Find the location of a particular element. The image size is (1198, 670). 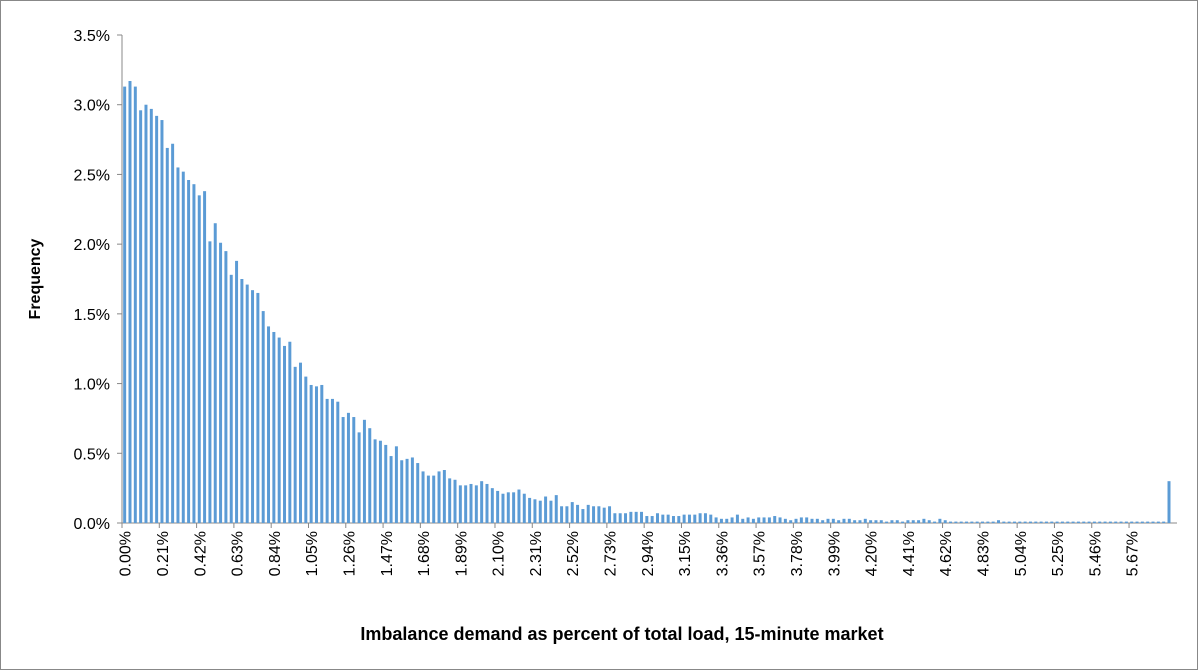

x-tick-label: 5.67% is located at coordinates (1133, 553).